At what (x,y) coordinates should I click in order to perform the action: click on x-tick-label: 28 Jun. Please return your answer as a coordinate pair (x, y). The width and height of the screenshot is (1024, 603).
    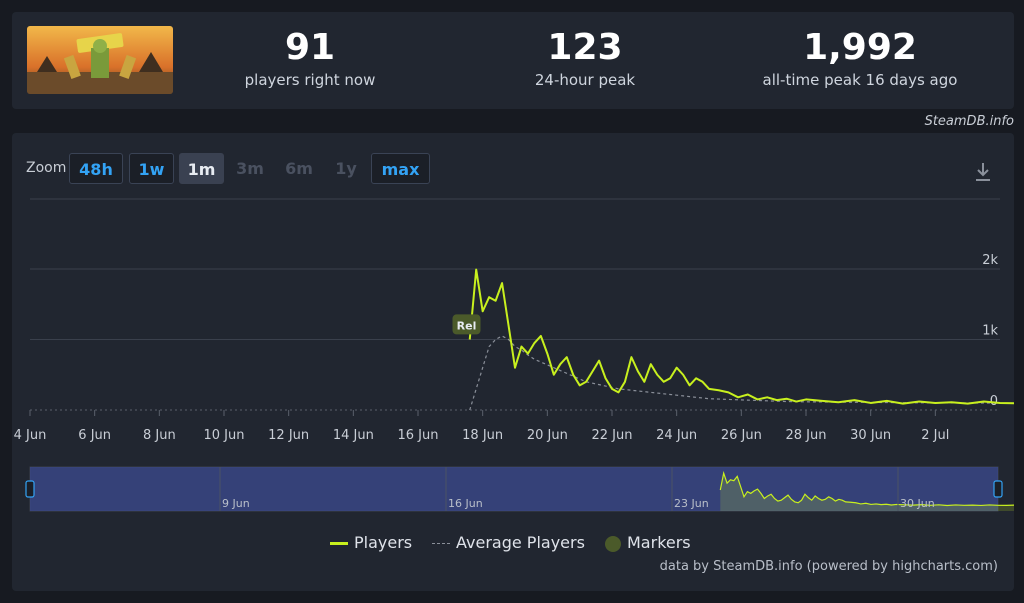
    Looking at the image, I should click on (806, 435).